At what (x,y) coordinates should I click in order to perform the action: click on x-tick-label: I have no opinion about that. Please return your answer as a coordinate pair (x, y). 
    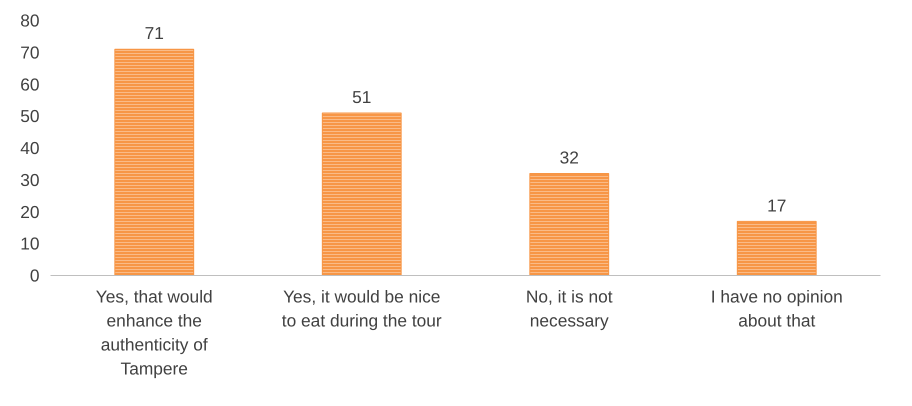
    Looking at the image, I should click on (776, 308).